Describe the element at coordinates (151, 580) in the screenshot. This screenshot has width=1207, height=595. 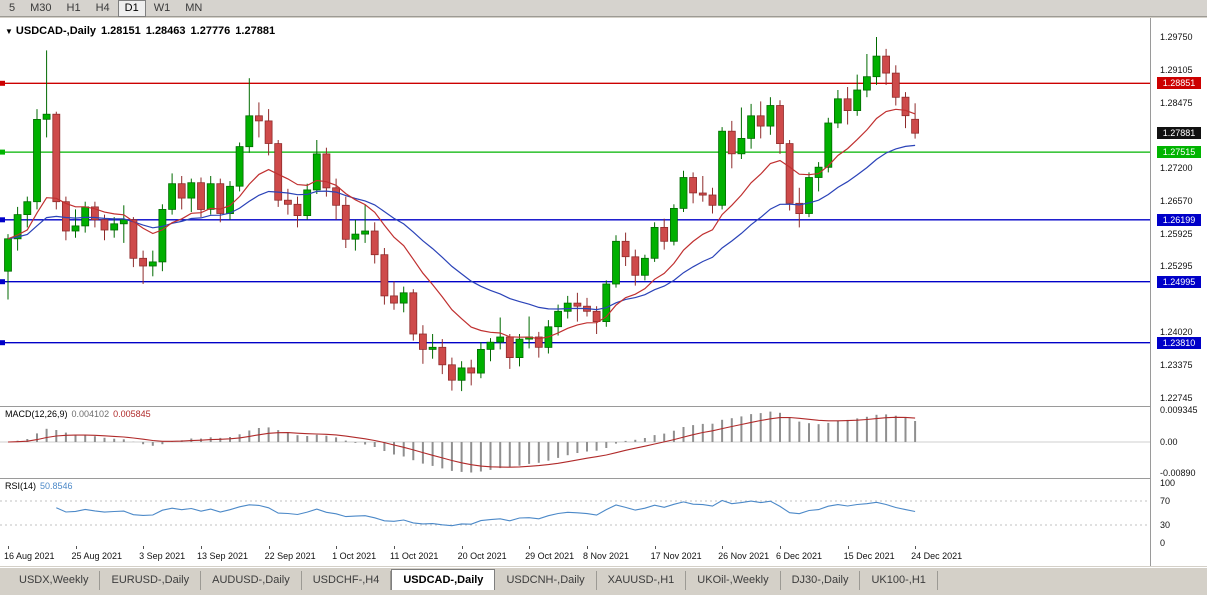
I see `chart-tab-eurusd-daily: EURUSD-,Daily` at that location.